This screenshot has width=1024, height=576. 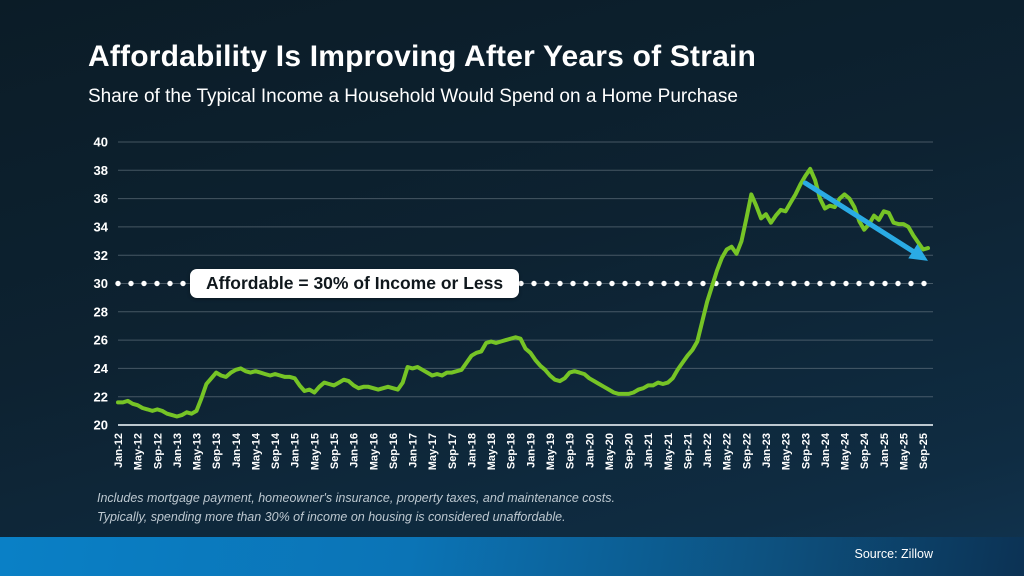 What do you see at coordinates (139, 451) in the screenshot?
I see `x-axis-label: May-12` at bounding box center [139, 451].